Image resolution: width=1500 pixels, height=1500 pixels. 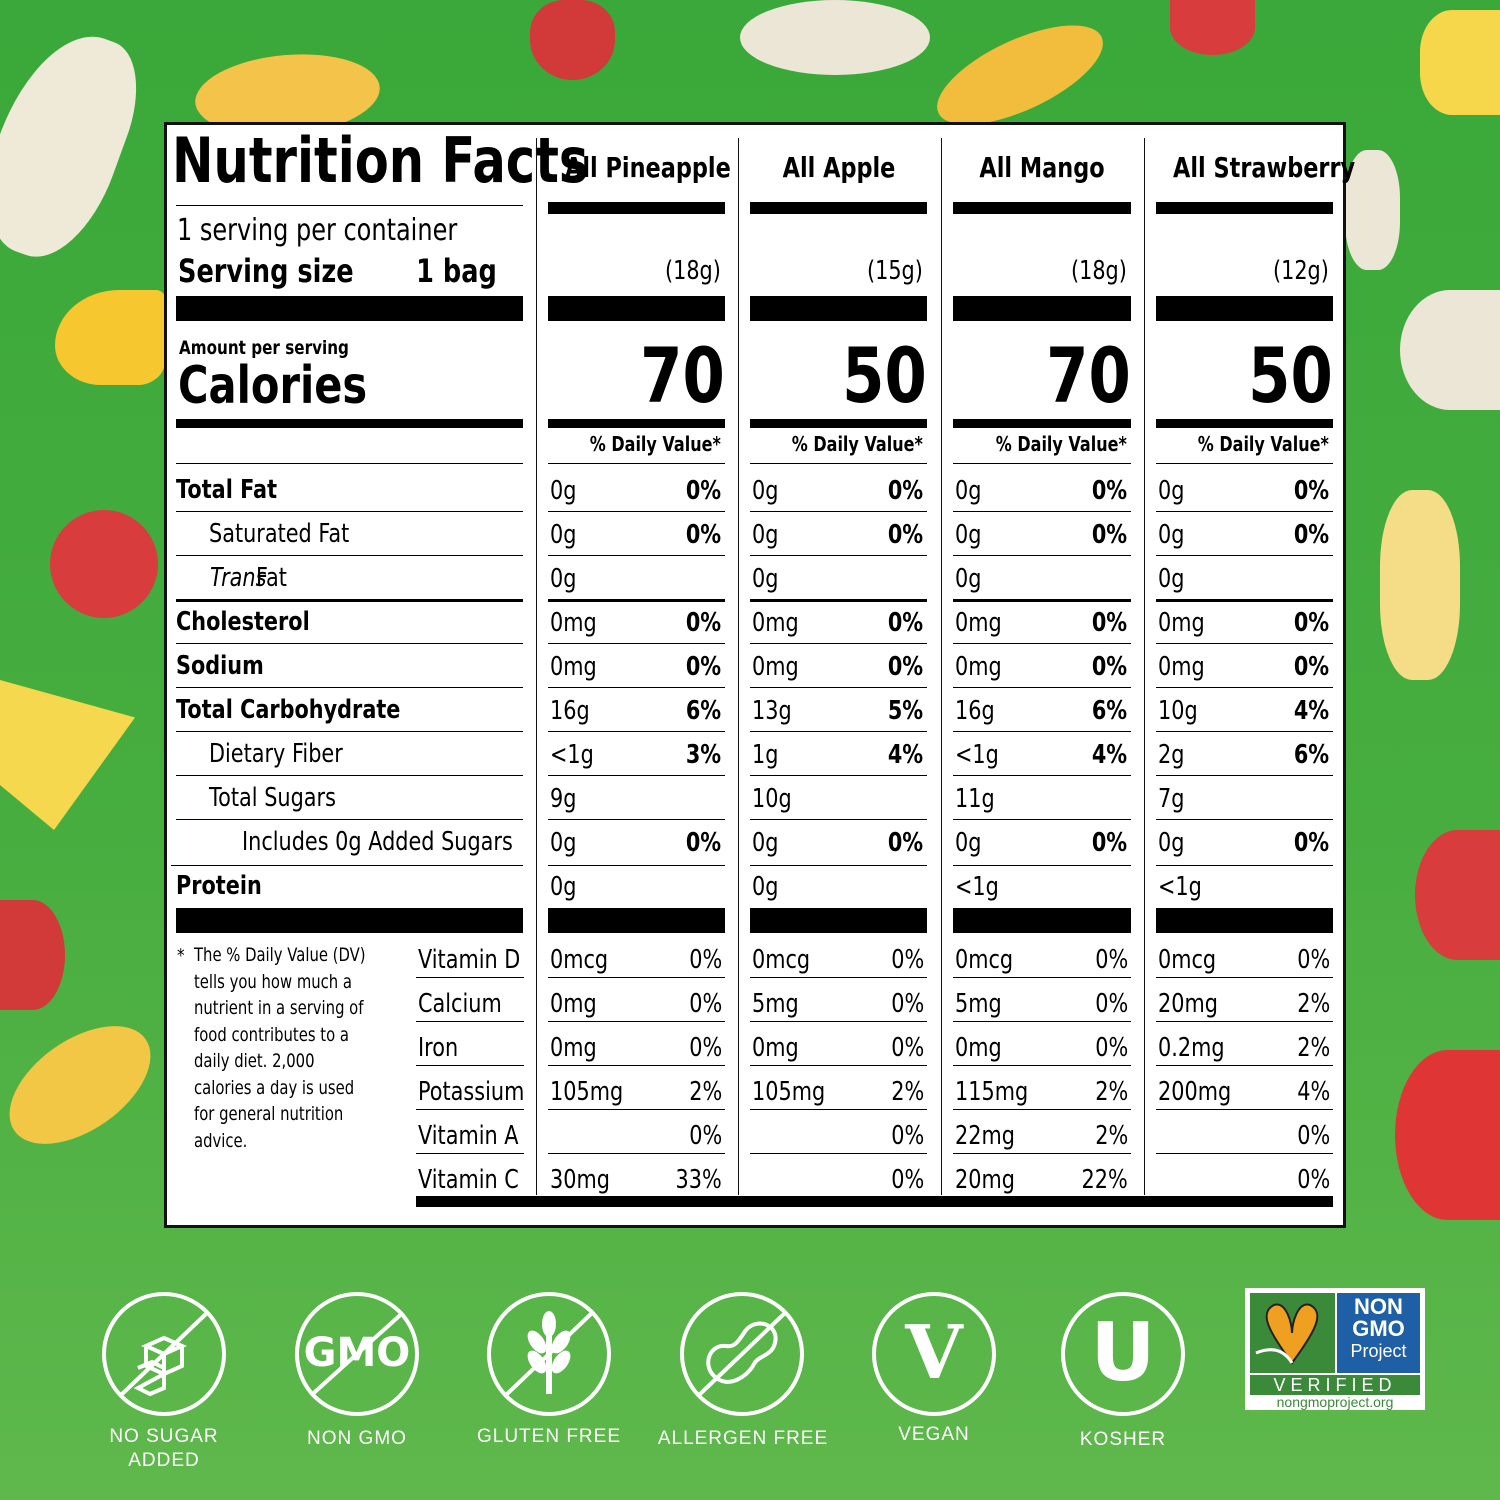 What do you see at coordinates (1263, 167) in the screenshot?
I see `product-name: All Strawberry` at bounding box center [1263, 167].